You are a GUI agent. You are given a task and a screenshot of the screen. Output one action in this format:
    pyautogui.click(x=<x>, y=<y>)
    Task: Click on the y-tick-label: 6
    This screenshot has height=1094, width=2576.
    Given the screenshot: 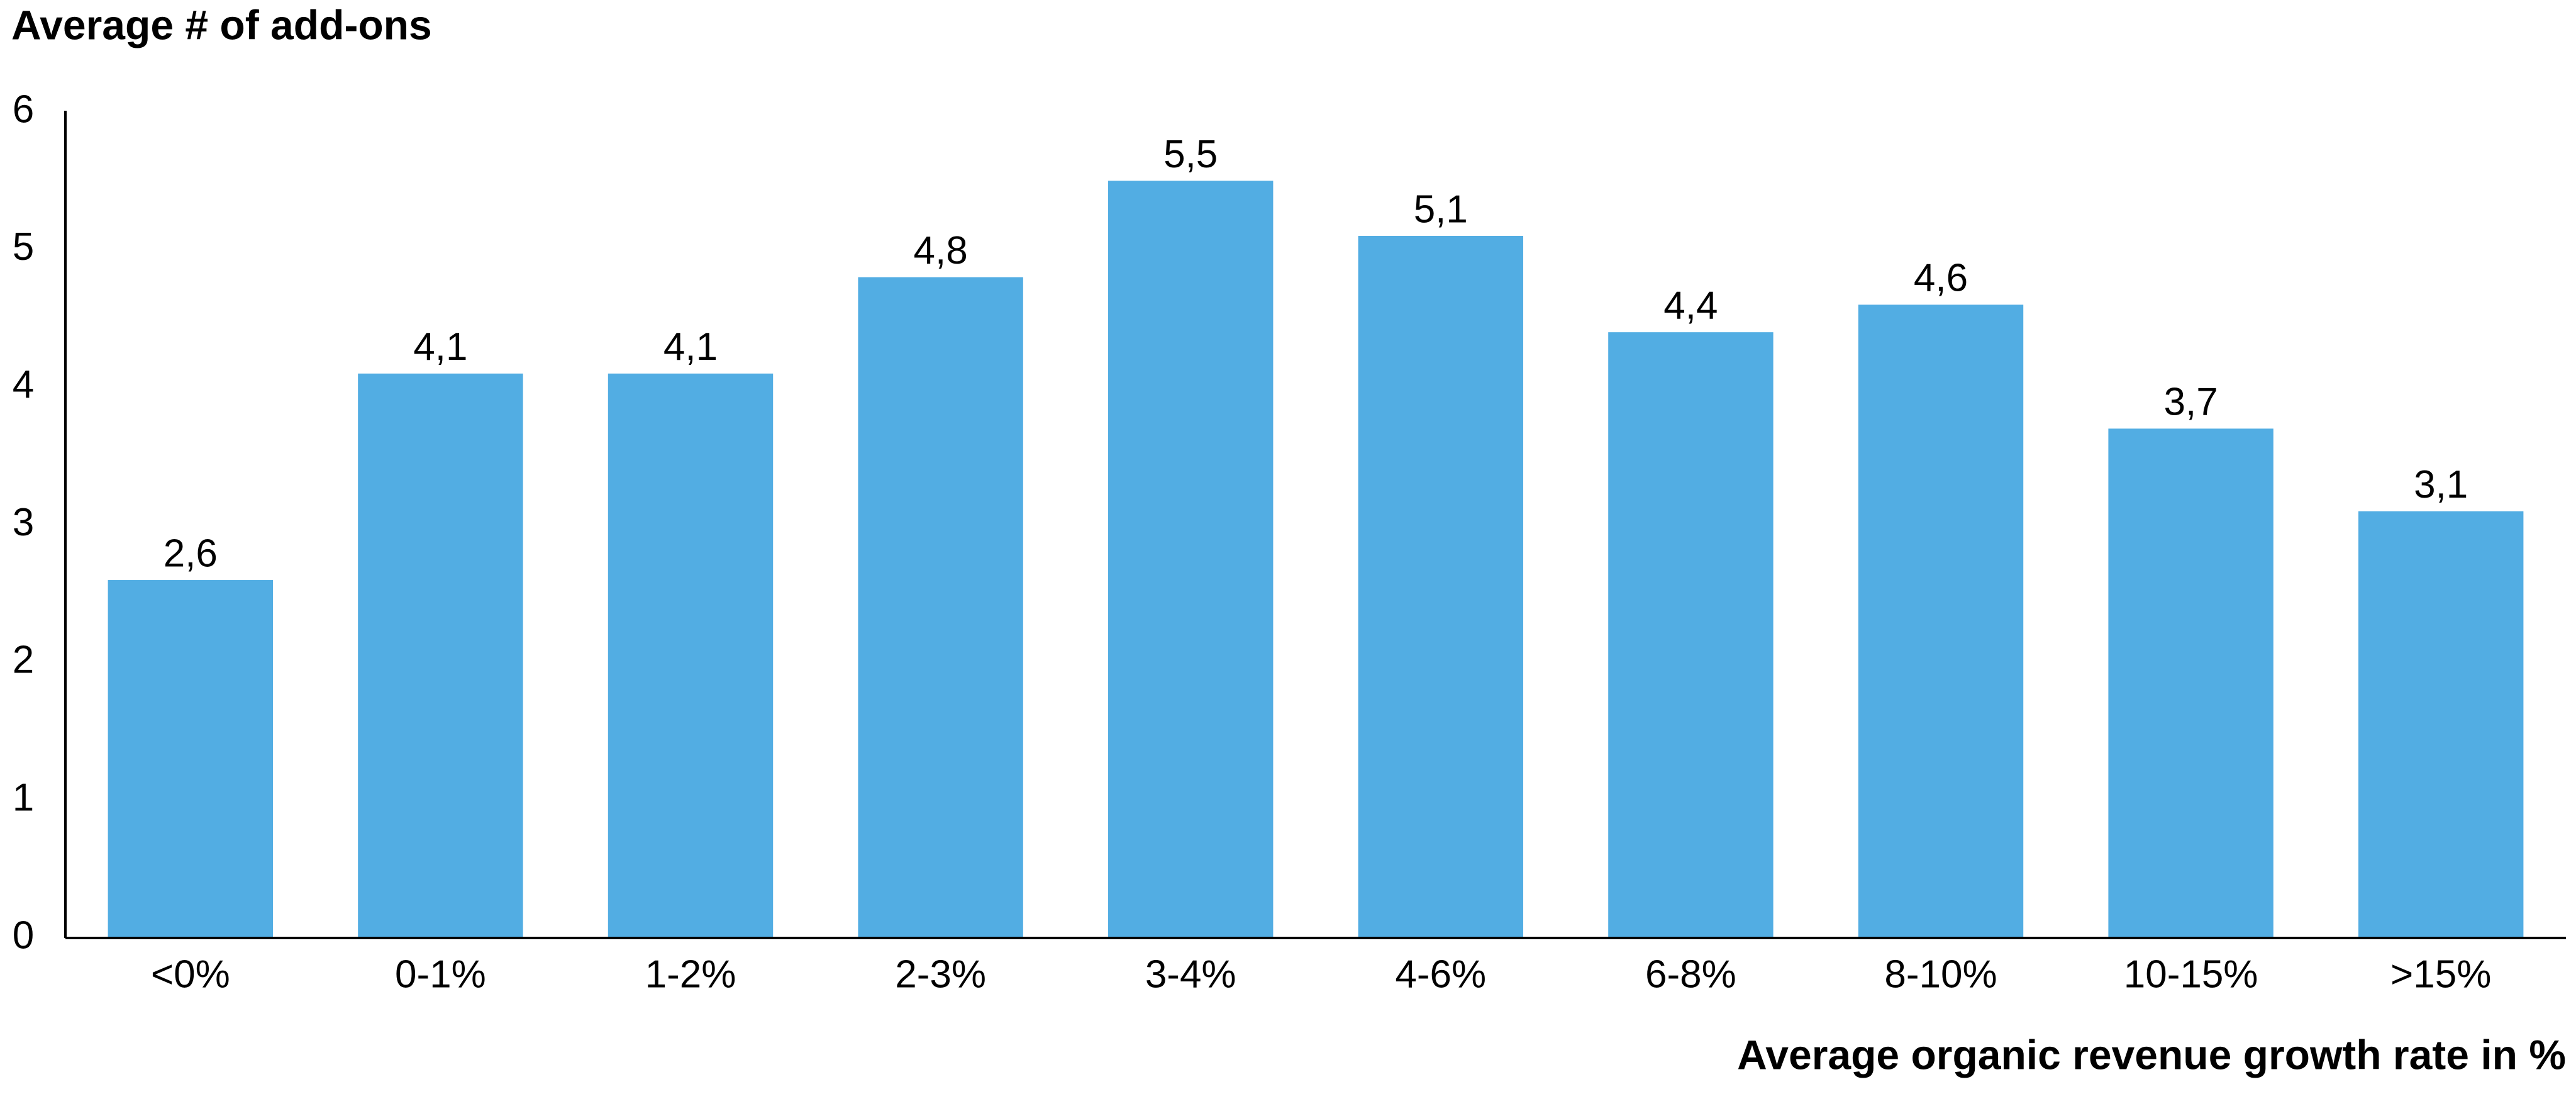 What is the action you would take?
    pyautogui.click(x=23, y=109)
    